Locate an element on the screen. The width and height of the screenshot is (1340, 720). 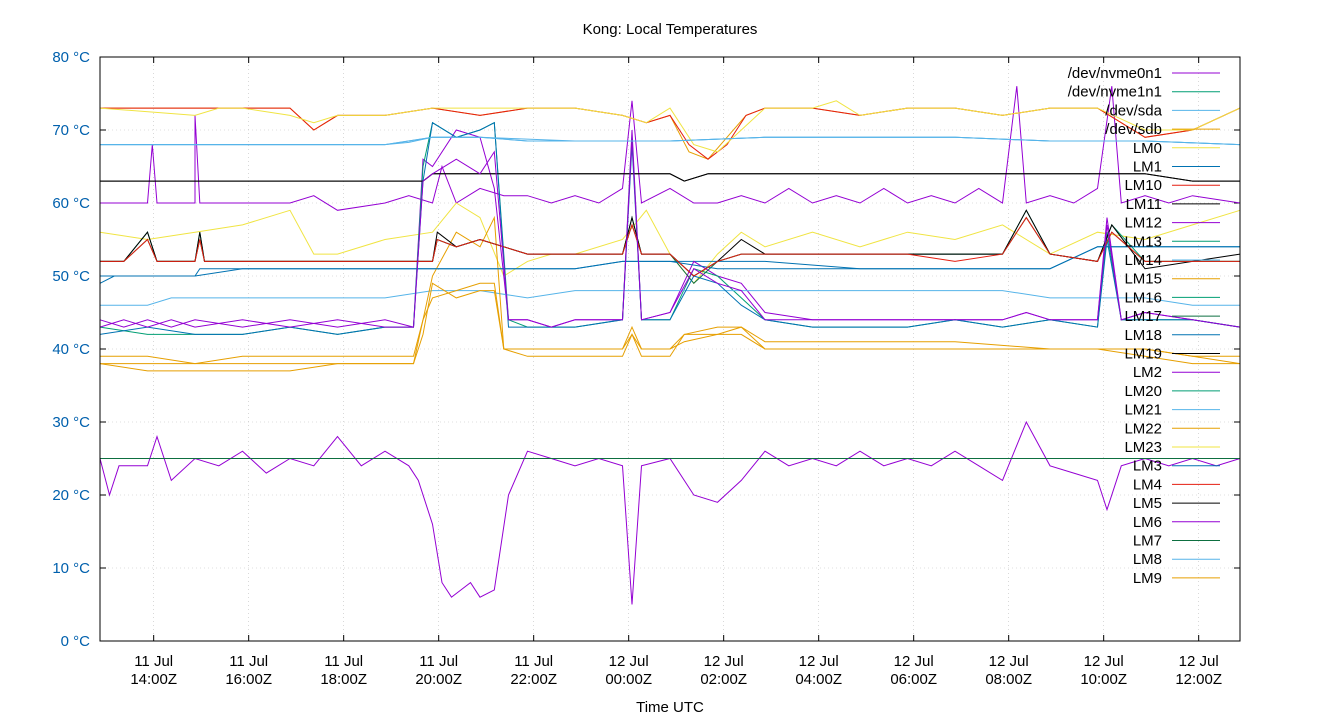
legend-label: LM23 is located at coordinates (1143, 447).